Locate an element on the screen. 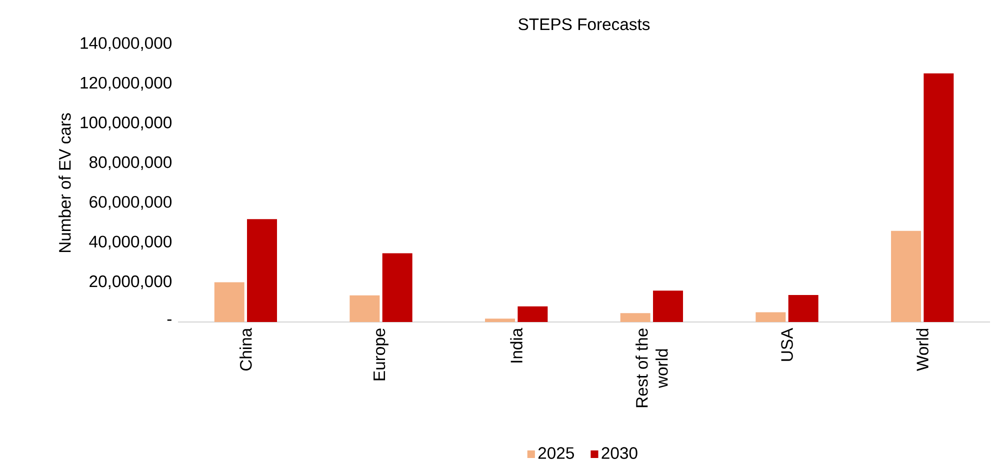  y-tick-label: 60,000,000 is located at coordinates (131, 203).